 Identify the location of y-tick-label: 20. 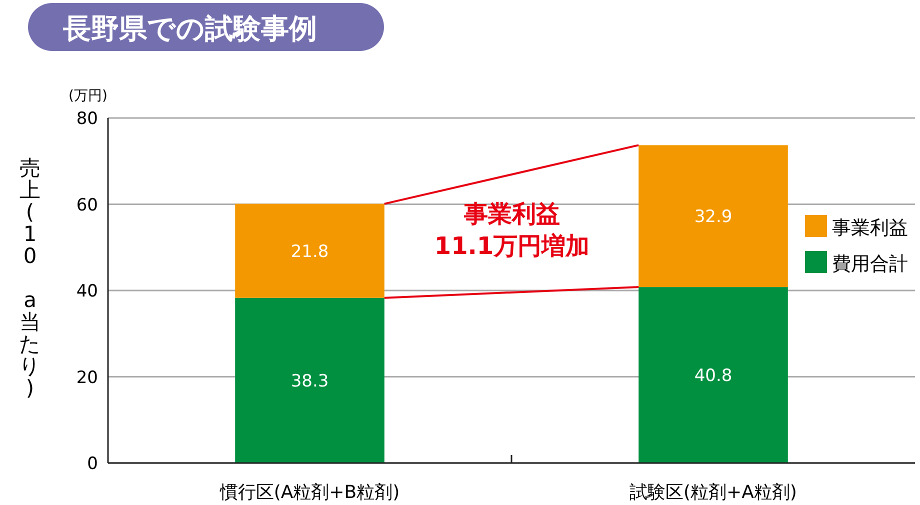
(87, 378).